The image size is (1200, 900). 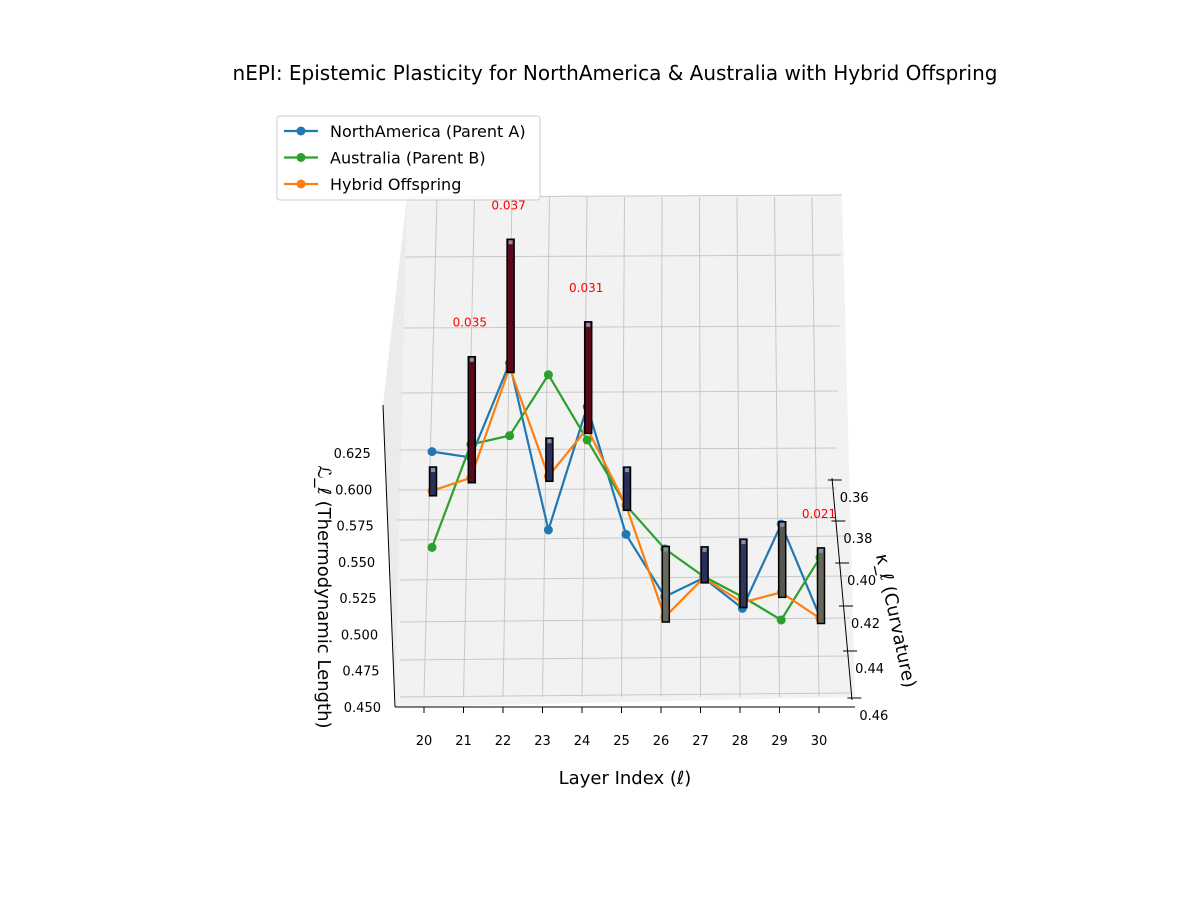 I want to click on y-tick-label: 0.42, so click(x=865, y=624).